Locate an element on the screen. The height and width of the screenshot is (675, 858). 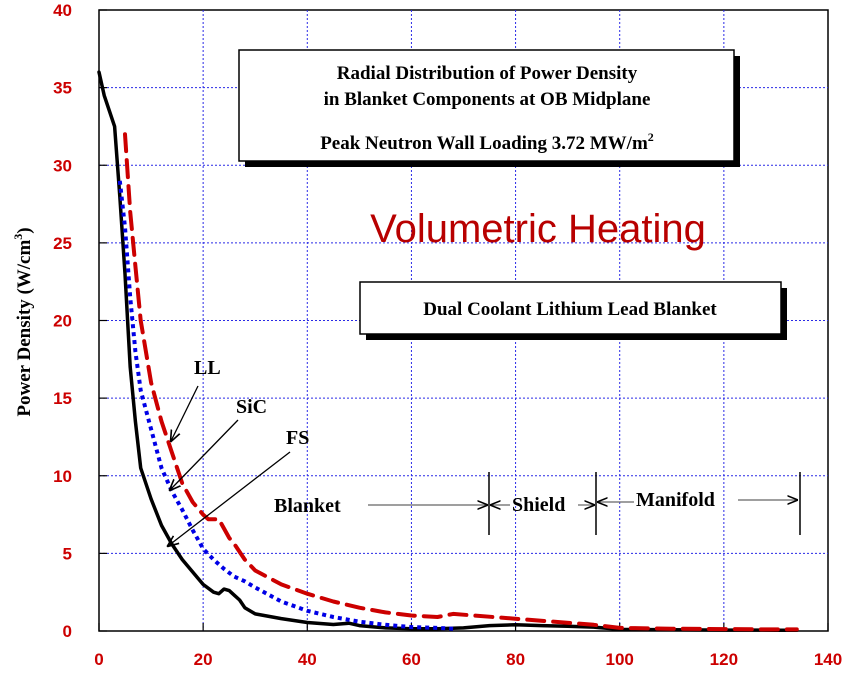
sic-arrow is located at coordinates (204, 454).